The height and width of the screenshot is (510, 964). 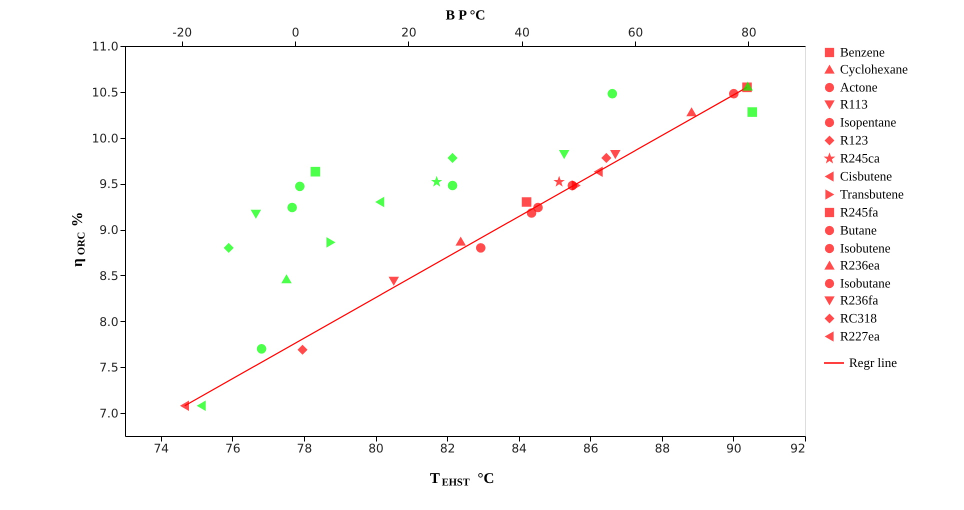 What do you see at coordinates (79, 239) in the screenshot?
I see `y-axis-title: ηORC %` at bounding box center [79, 239].